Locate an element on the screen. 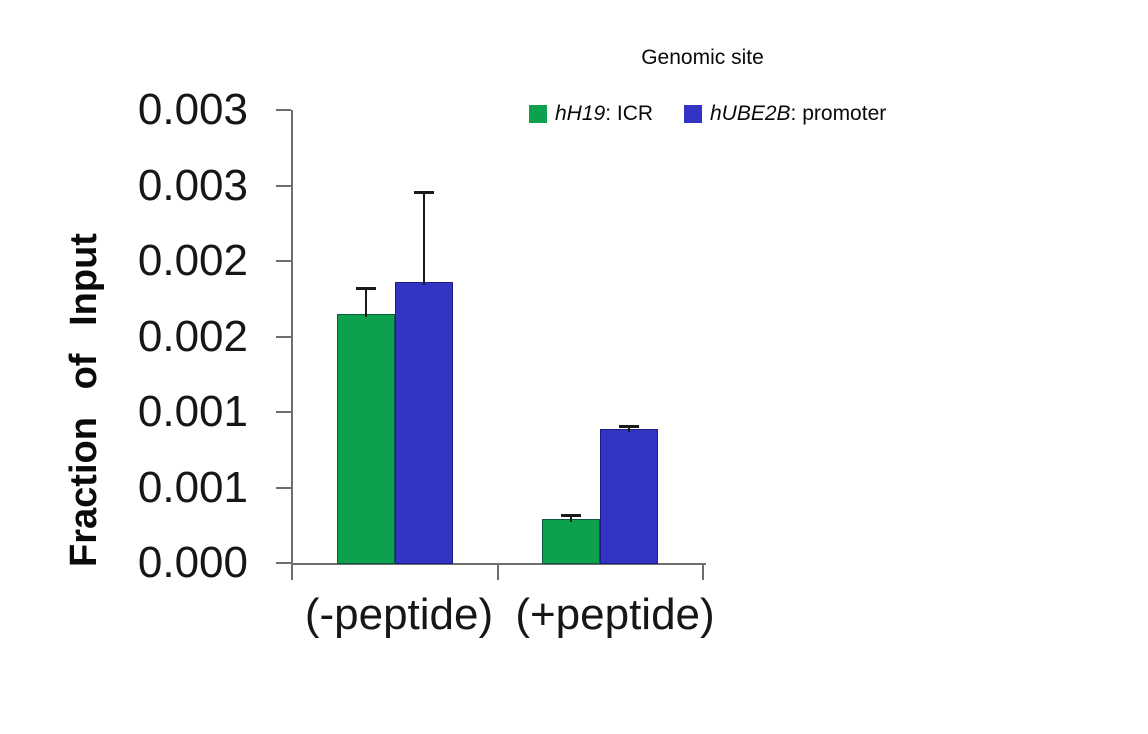 The height and width of the screenshot is (734, 1148). legend-item-hh19-icr: hH19: ICR is located at coordinates (591, 114).